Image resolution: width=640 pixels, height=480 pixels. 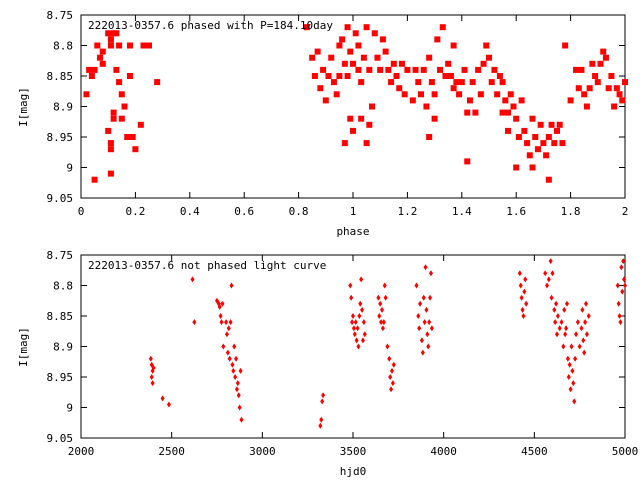 What do you see at coordinates (60, 76) in the screenshot?
I see `phased-y-tick-label: 8.85` at bounding box center [60, 76].